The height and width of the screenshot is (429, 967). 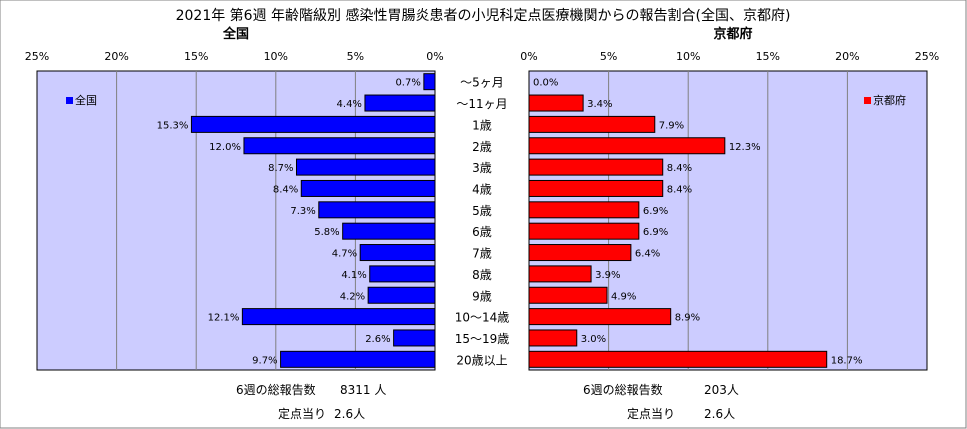 I want to click on national-per-value: 2.6人, so click(x=349, y=414).